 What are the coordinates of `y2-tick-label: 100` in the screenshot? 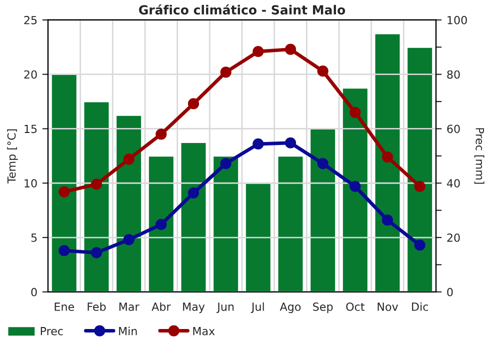 It's located at (457, 20).